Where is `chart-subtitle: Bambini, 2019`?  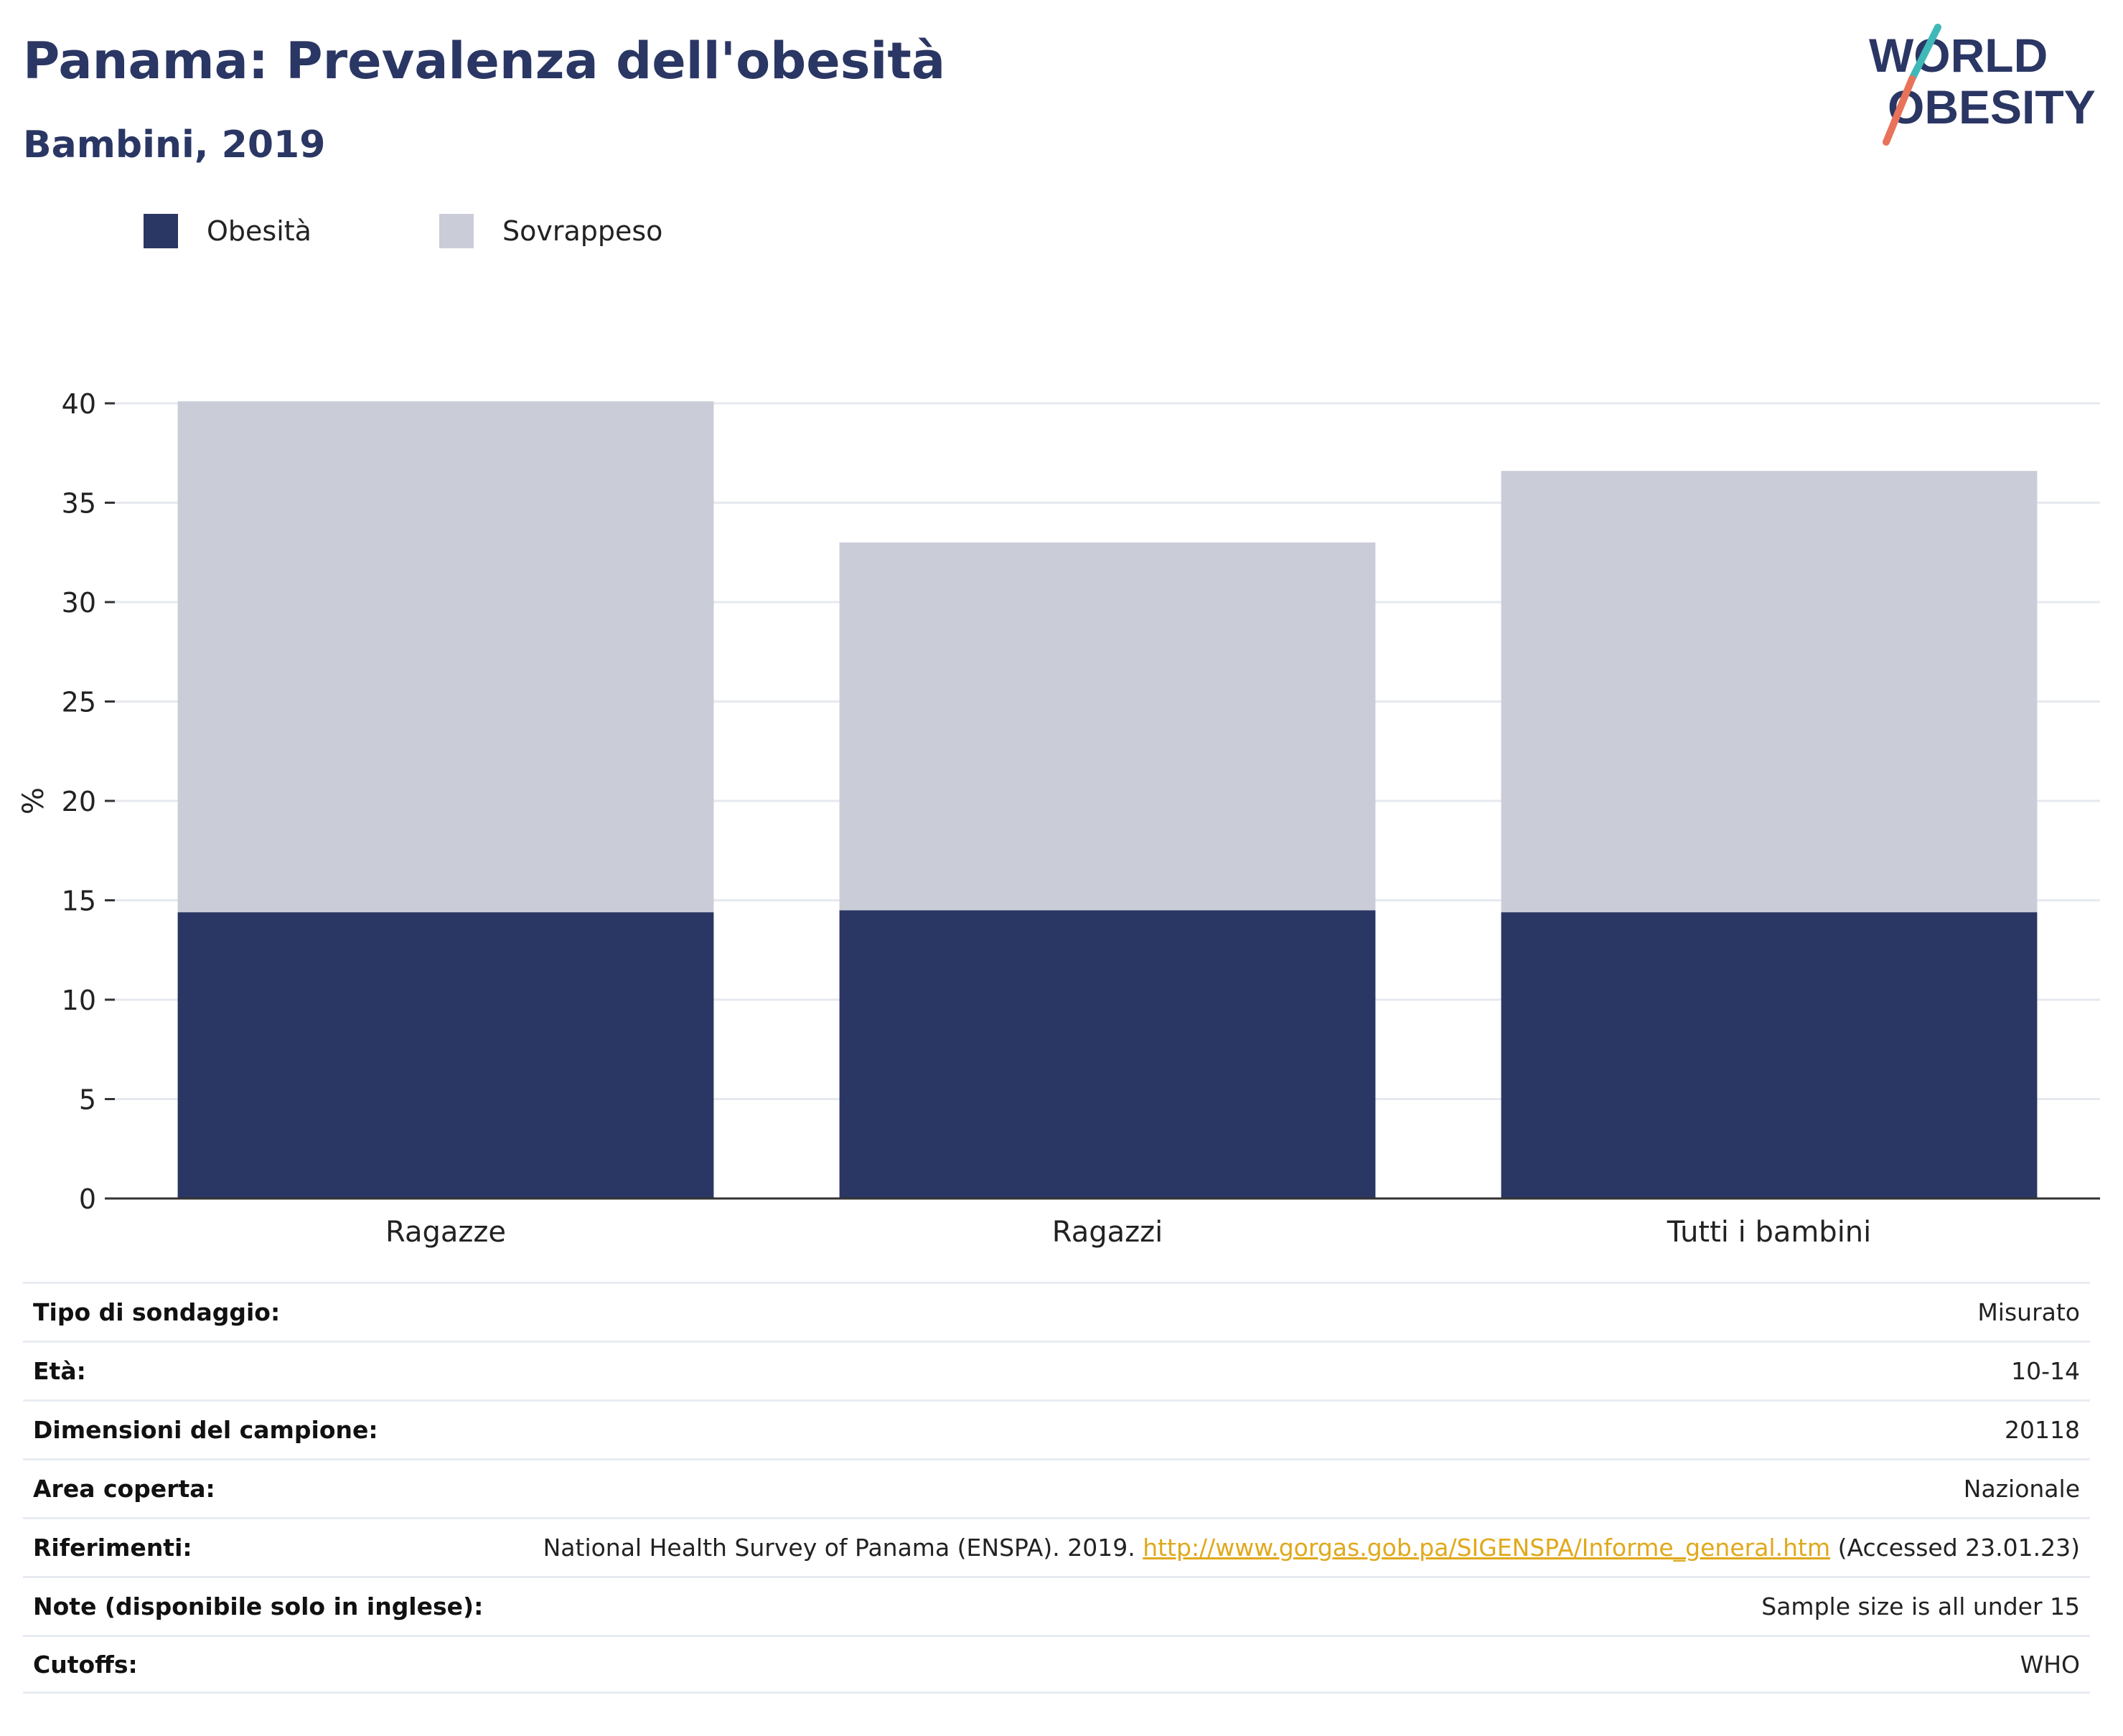 chart-subtitle: Bambini, 2019 is located at coordinates (174, 144).